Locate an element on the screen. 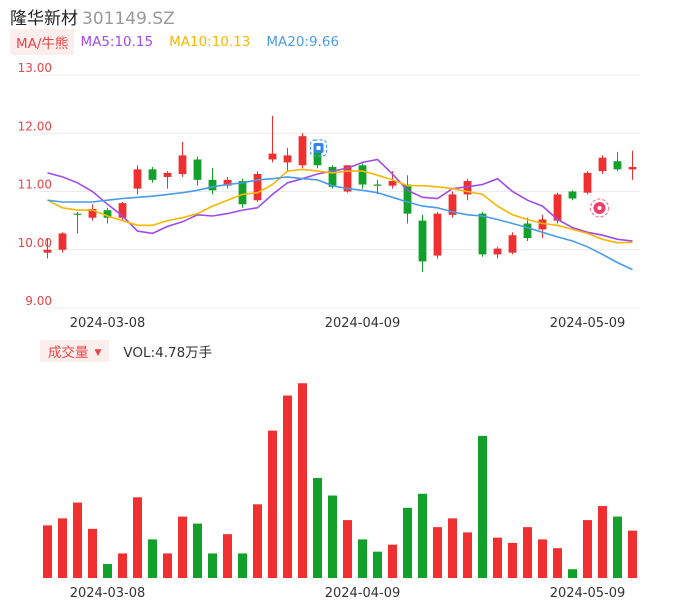  legend-ma5: MA5:10.15 is located at coordinates (117, 42).